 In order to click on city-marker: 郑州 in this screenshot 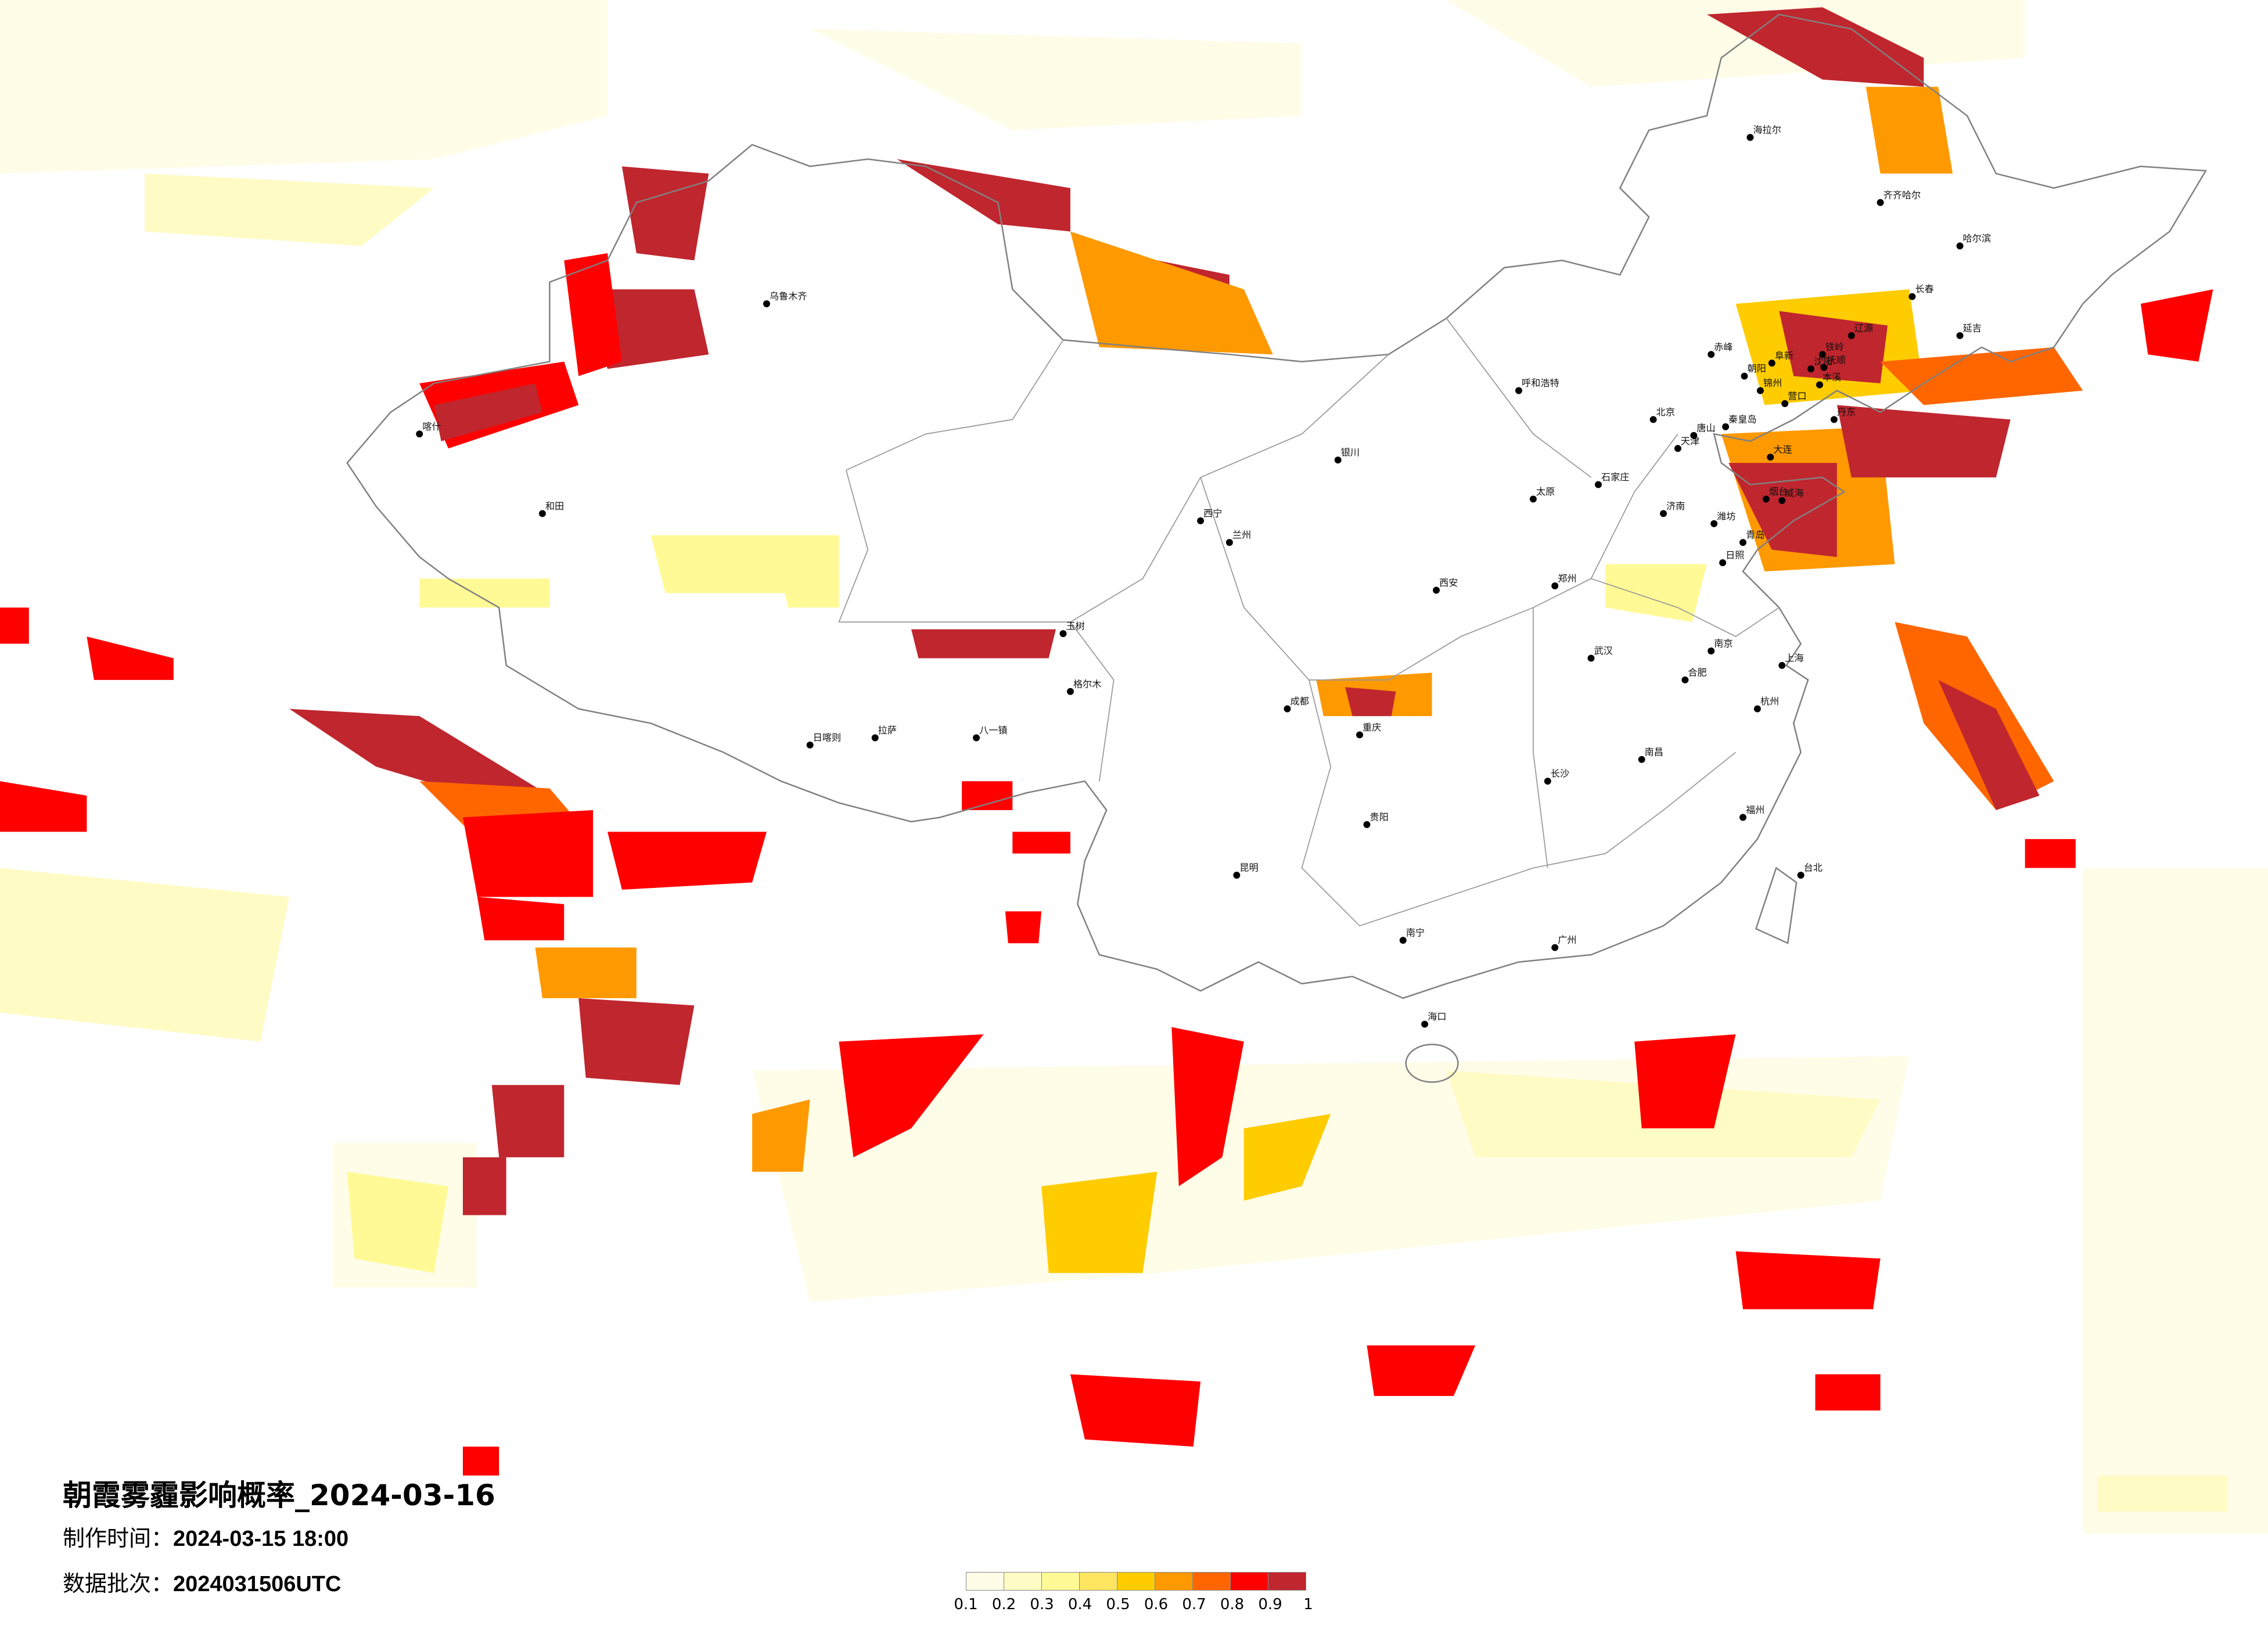, I will do `click(1564, 581)`.